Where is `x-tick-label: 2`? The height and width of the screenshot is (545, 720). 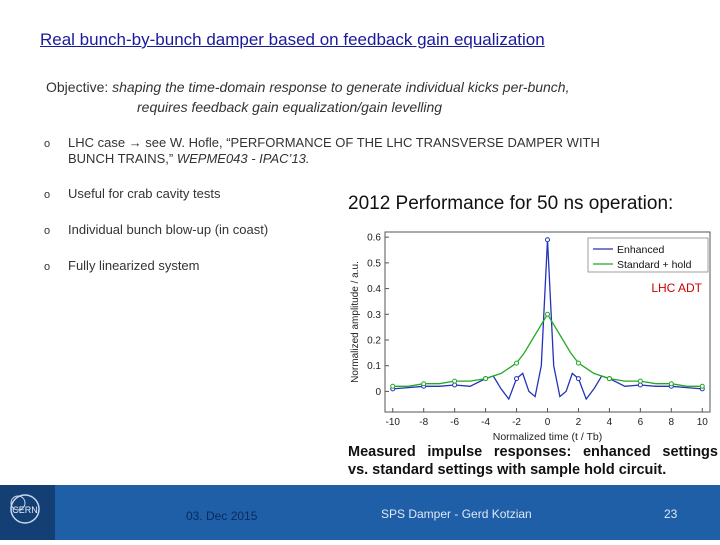
x-tick-label: 2 is located at coordinates (579, 422).